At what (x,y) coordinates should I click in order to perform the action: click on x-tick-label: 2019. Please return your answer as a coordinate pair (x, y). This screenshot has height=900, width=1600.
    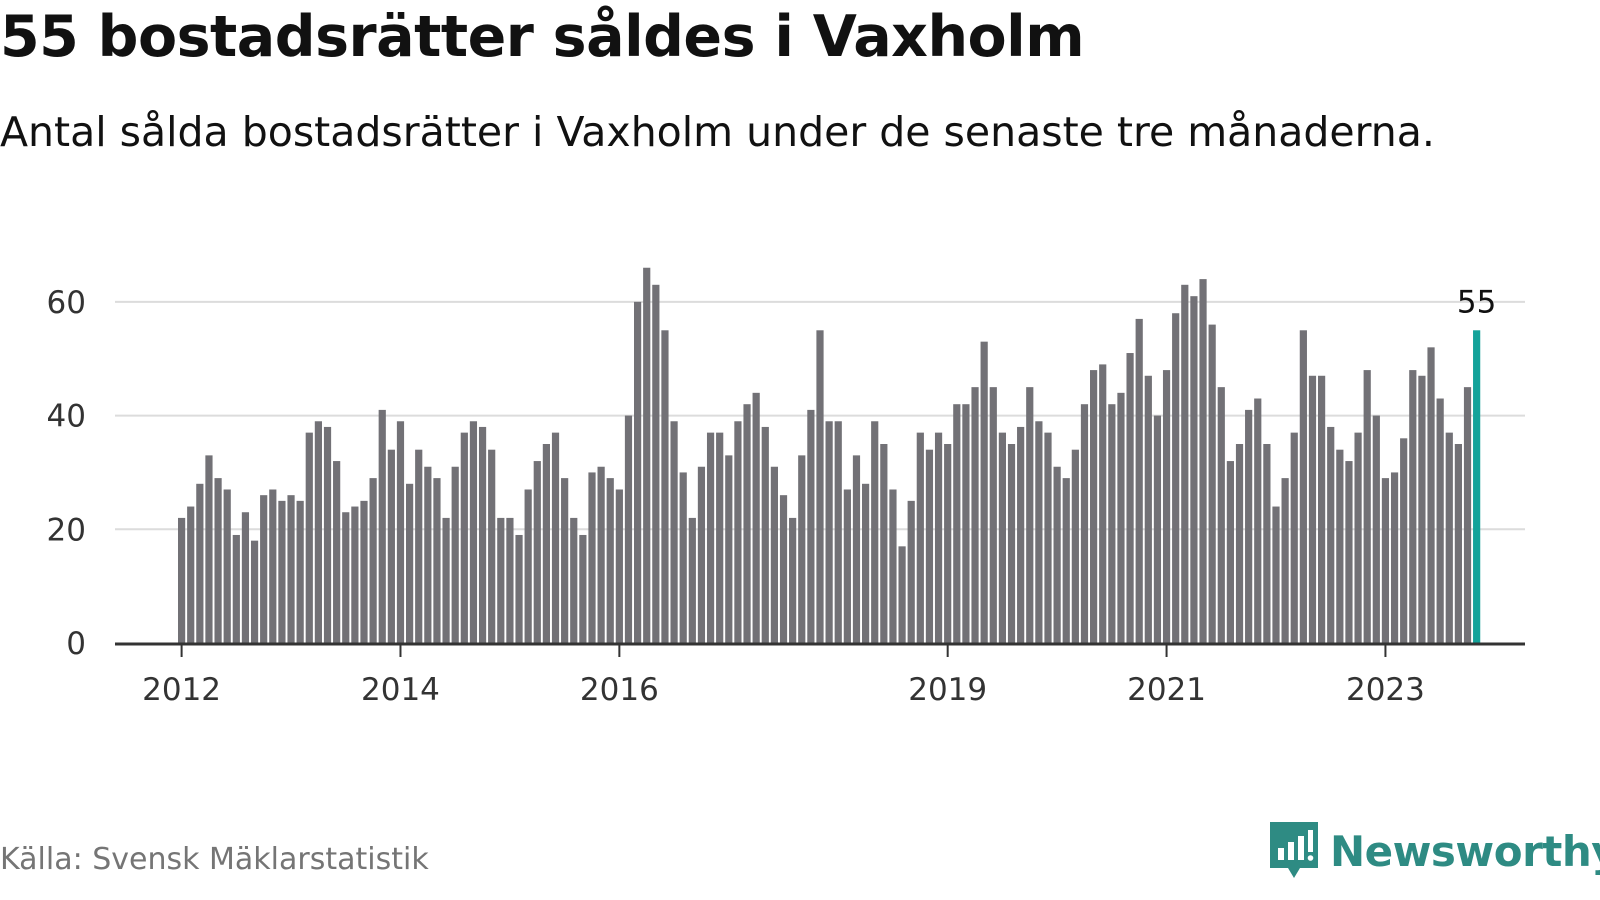
    Looking at the image, I should click on (947, 690).